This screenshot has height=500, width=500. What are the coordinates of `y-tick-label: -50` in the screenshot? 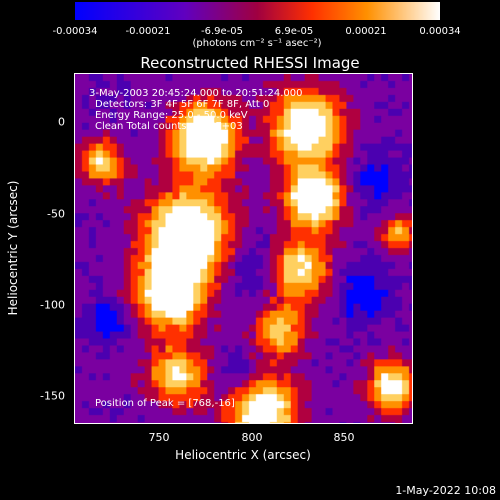 It's located at (56, 214).